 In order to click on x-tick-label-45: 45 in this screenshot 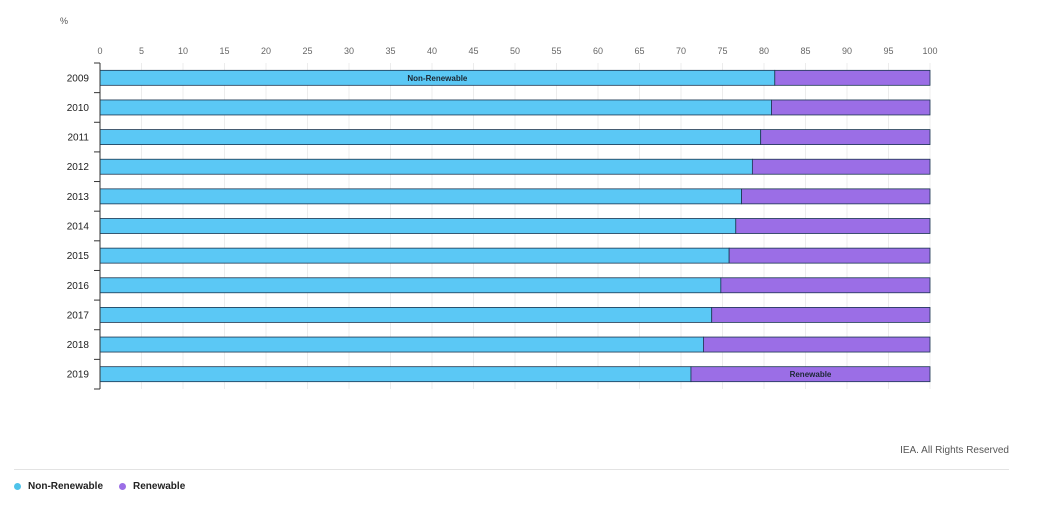, I will do `click(473, 51)`.